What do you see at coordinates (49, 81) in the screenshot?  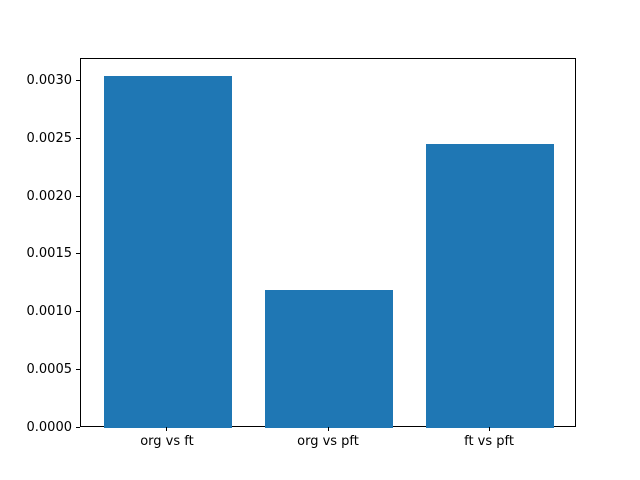 I see `y-tick-label: 0.0030` at bounding box center [49, 81].